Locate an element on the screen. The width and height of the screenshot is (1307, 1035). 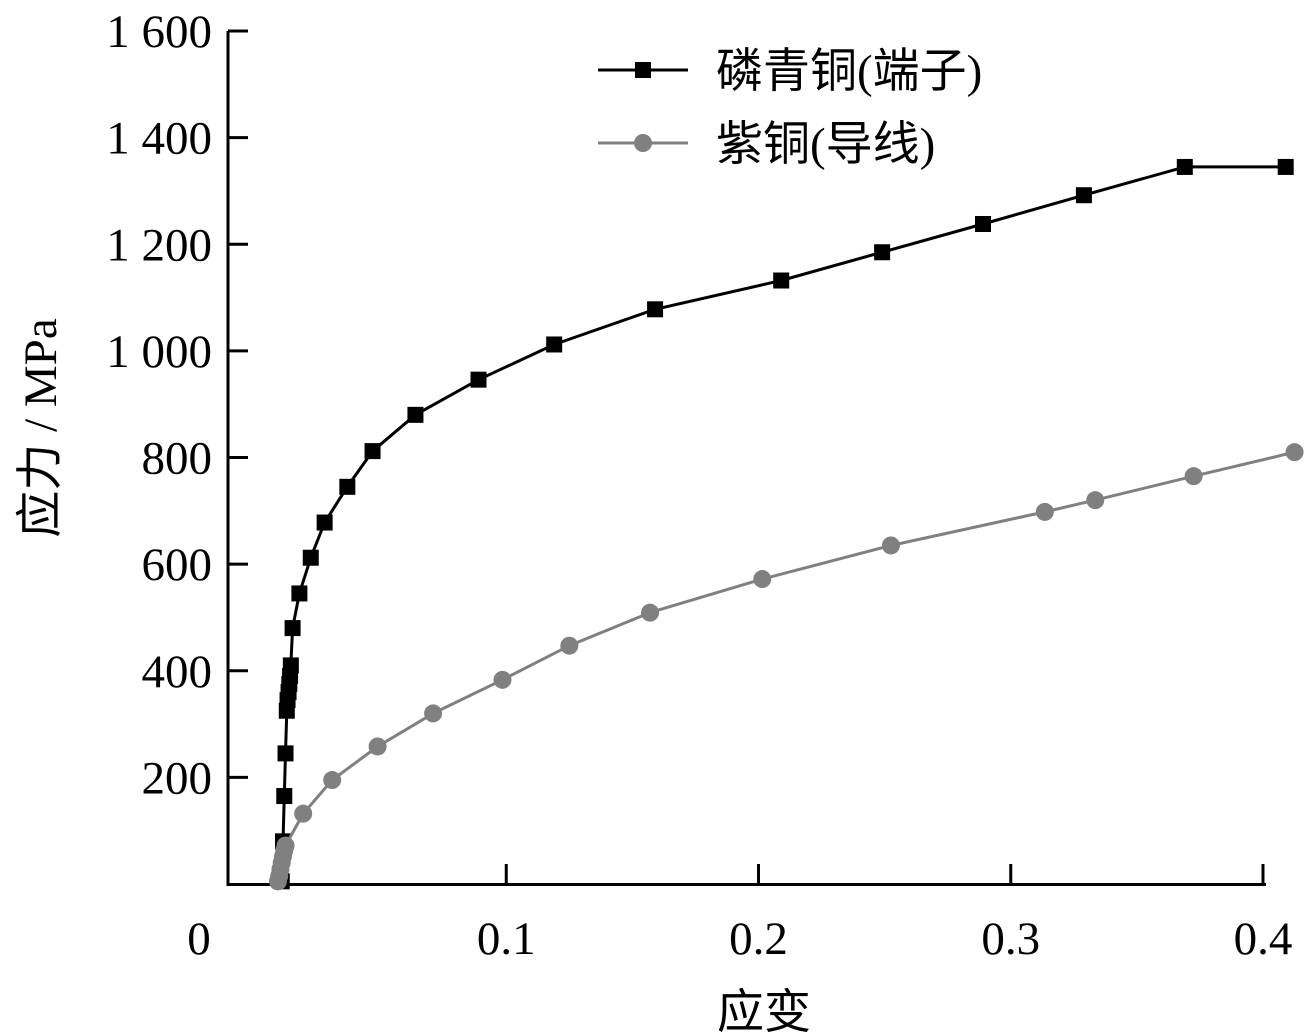
legend-square-marker is located at coordinates (643, 70).